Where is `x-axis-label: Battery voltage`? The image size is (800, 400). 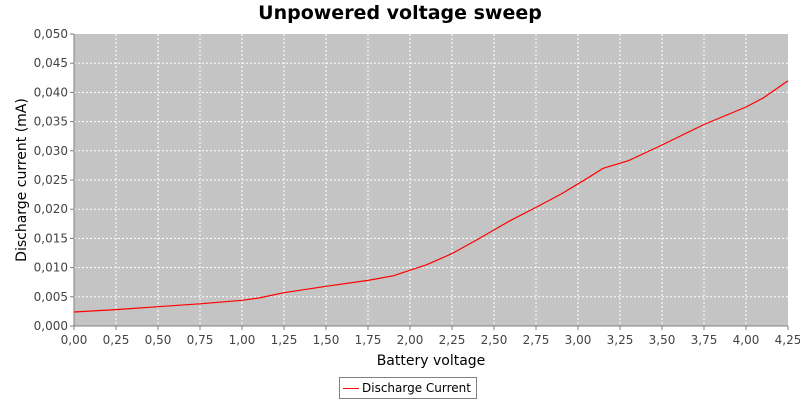
x-axis-label: Battery voltage is located at coordinates (431, 361).